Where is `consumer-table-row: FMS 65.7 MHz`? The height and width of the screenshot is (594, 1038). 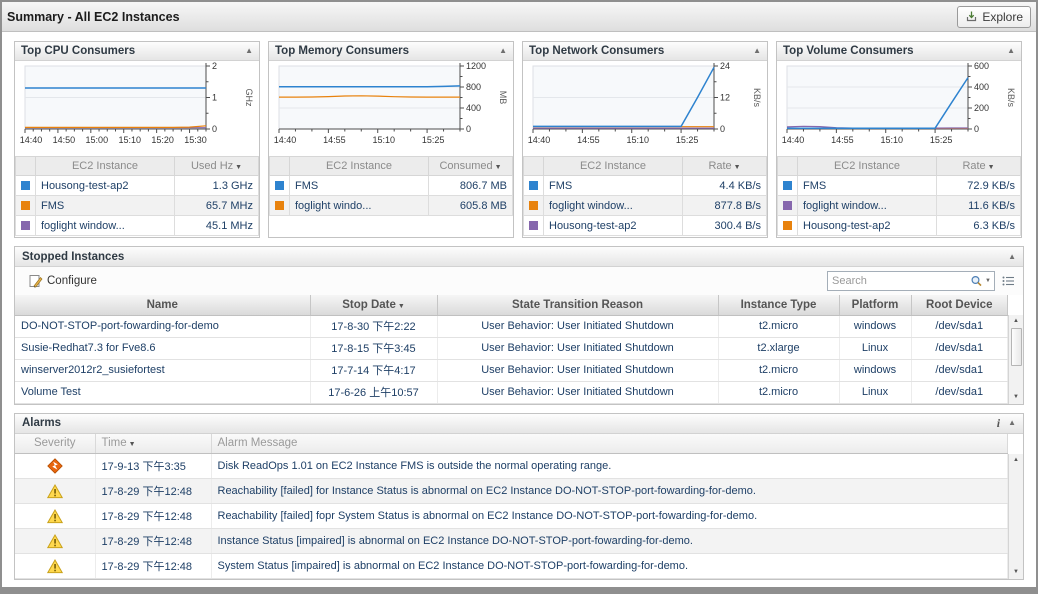 consumer-table-row: FMS 65.7 MHz is located at coordinates (137, 205).